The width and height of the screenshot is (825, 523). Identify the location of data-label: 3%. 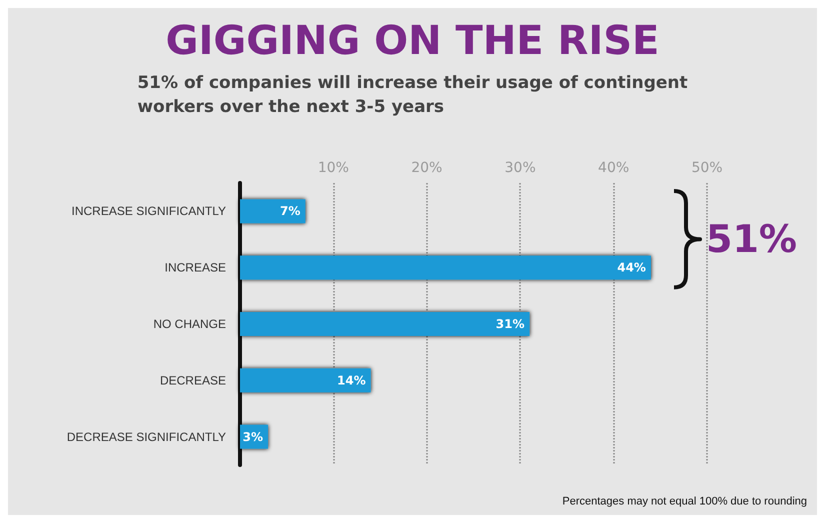
(253, 437).